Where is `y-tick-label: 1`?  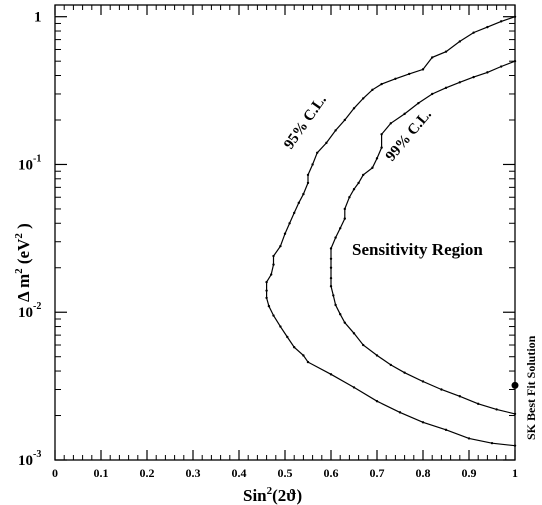 y-tick-label: 1 is located at coordinates (38, 18).